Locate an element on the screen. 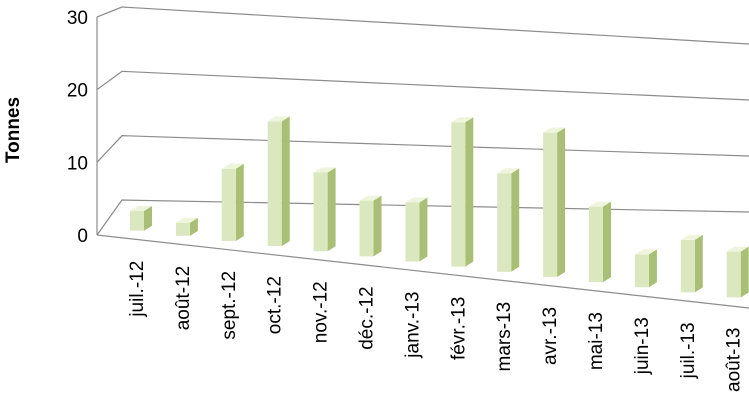 This screenshot has height=409, width=749. y-tick-label: 20 is located at coordinates (77, 91).